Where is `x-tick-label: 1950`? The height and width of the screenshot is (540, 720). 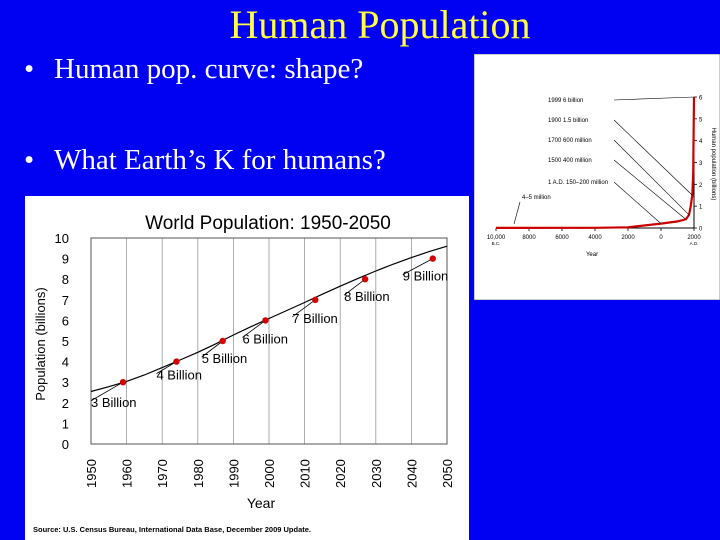 x-tick-label: 1950 is located at coordinates (91, 473).